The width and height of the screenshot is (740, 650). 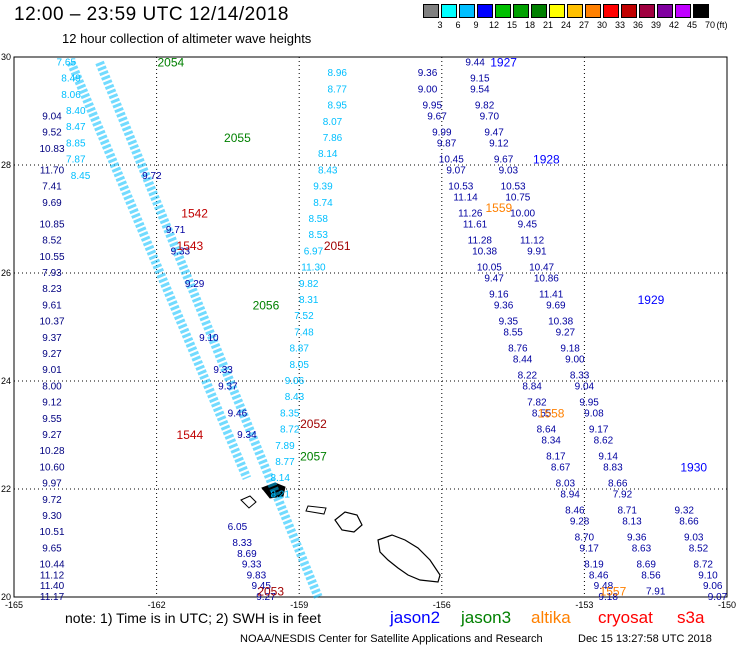 I want to click on colorbar-label: 9, so click(x=476, y=25).